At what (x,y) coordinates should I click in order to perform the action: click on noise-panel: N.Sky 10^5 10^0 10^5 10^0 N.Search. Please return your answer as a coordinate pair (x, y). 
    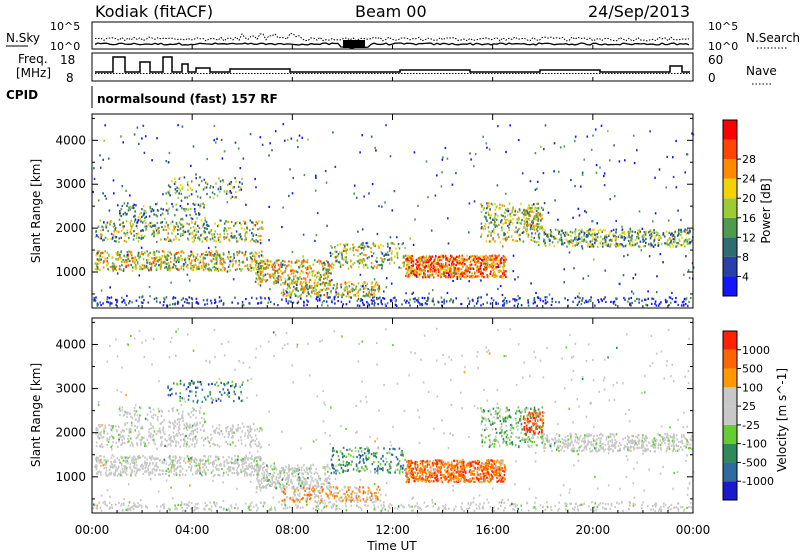
    Looking at the image, I should click on (403, 36).